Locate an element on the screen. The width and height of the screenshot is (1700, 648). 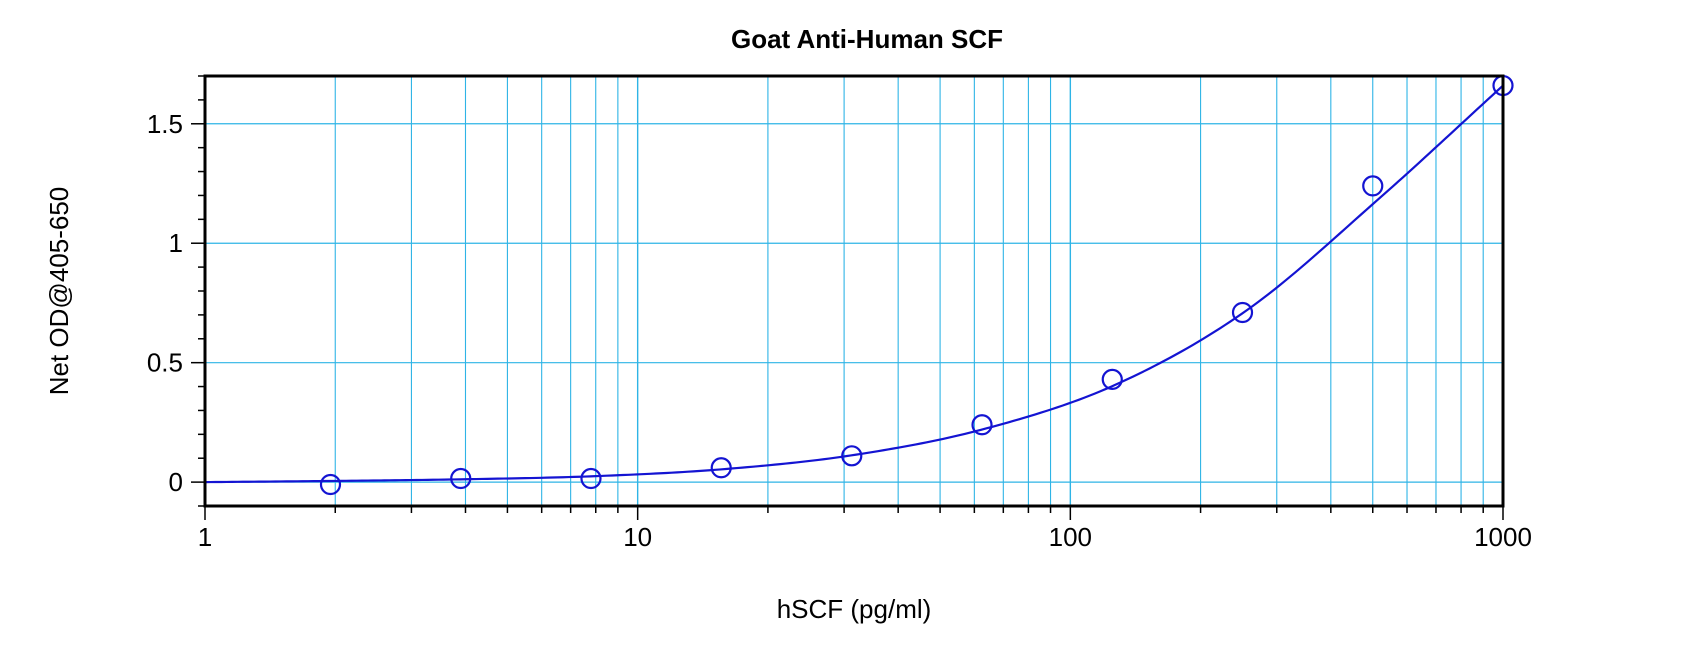
y-tick-label: 0.5 is located at coordinates (165, 363).